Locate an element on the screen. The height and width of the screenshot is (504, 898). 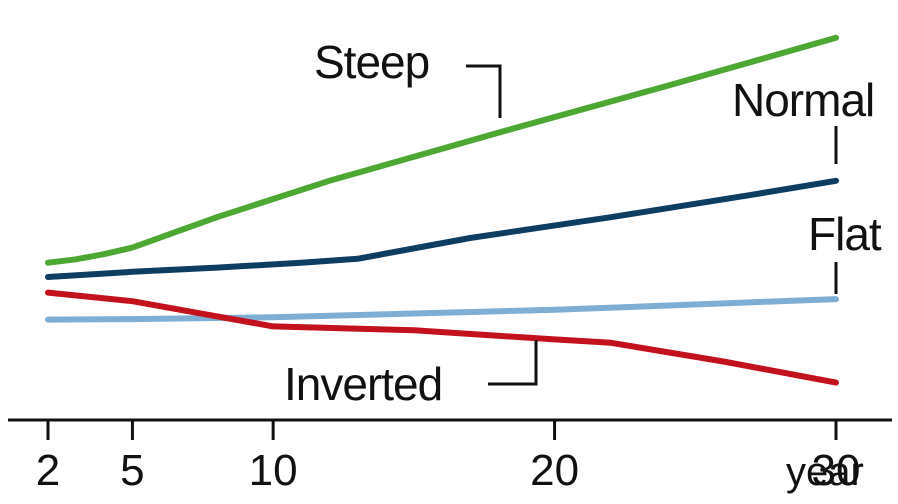
x-tick-label-5: 5 is located at coordinates (132, 470).